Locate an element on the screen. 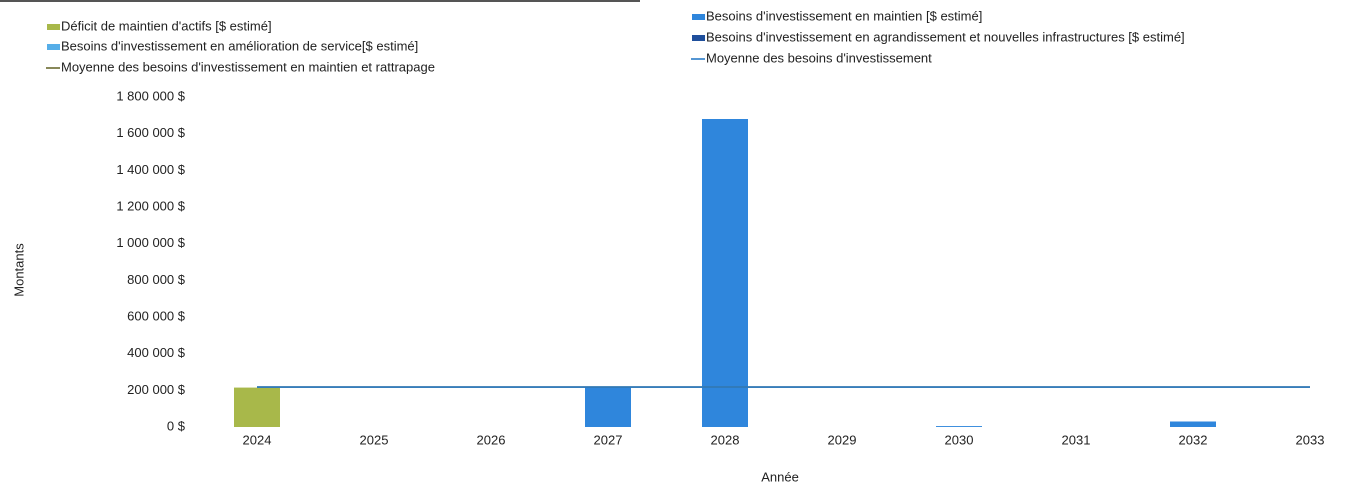  y-tick-label: 1 400 000 $ is located at coordinates (150, 169).